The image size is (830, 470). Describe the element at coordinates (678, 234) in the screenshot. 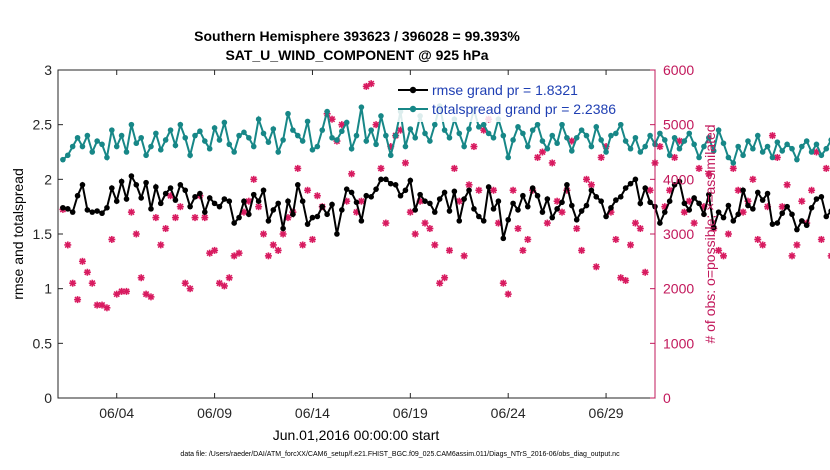

I see `y-right-tick-label: 3000` at that location.